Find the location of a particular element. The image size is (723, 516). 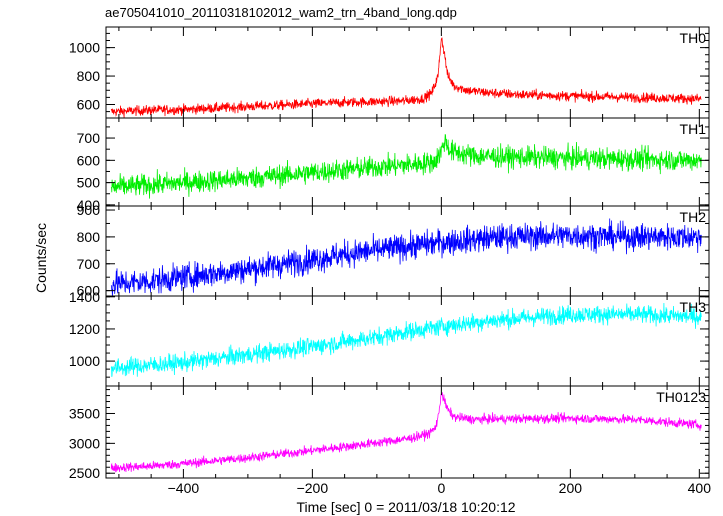

y-tick-label: 3500 is located at coordinates (84, 413).